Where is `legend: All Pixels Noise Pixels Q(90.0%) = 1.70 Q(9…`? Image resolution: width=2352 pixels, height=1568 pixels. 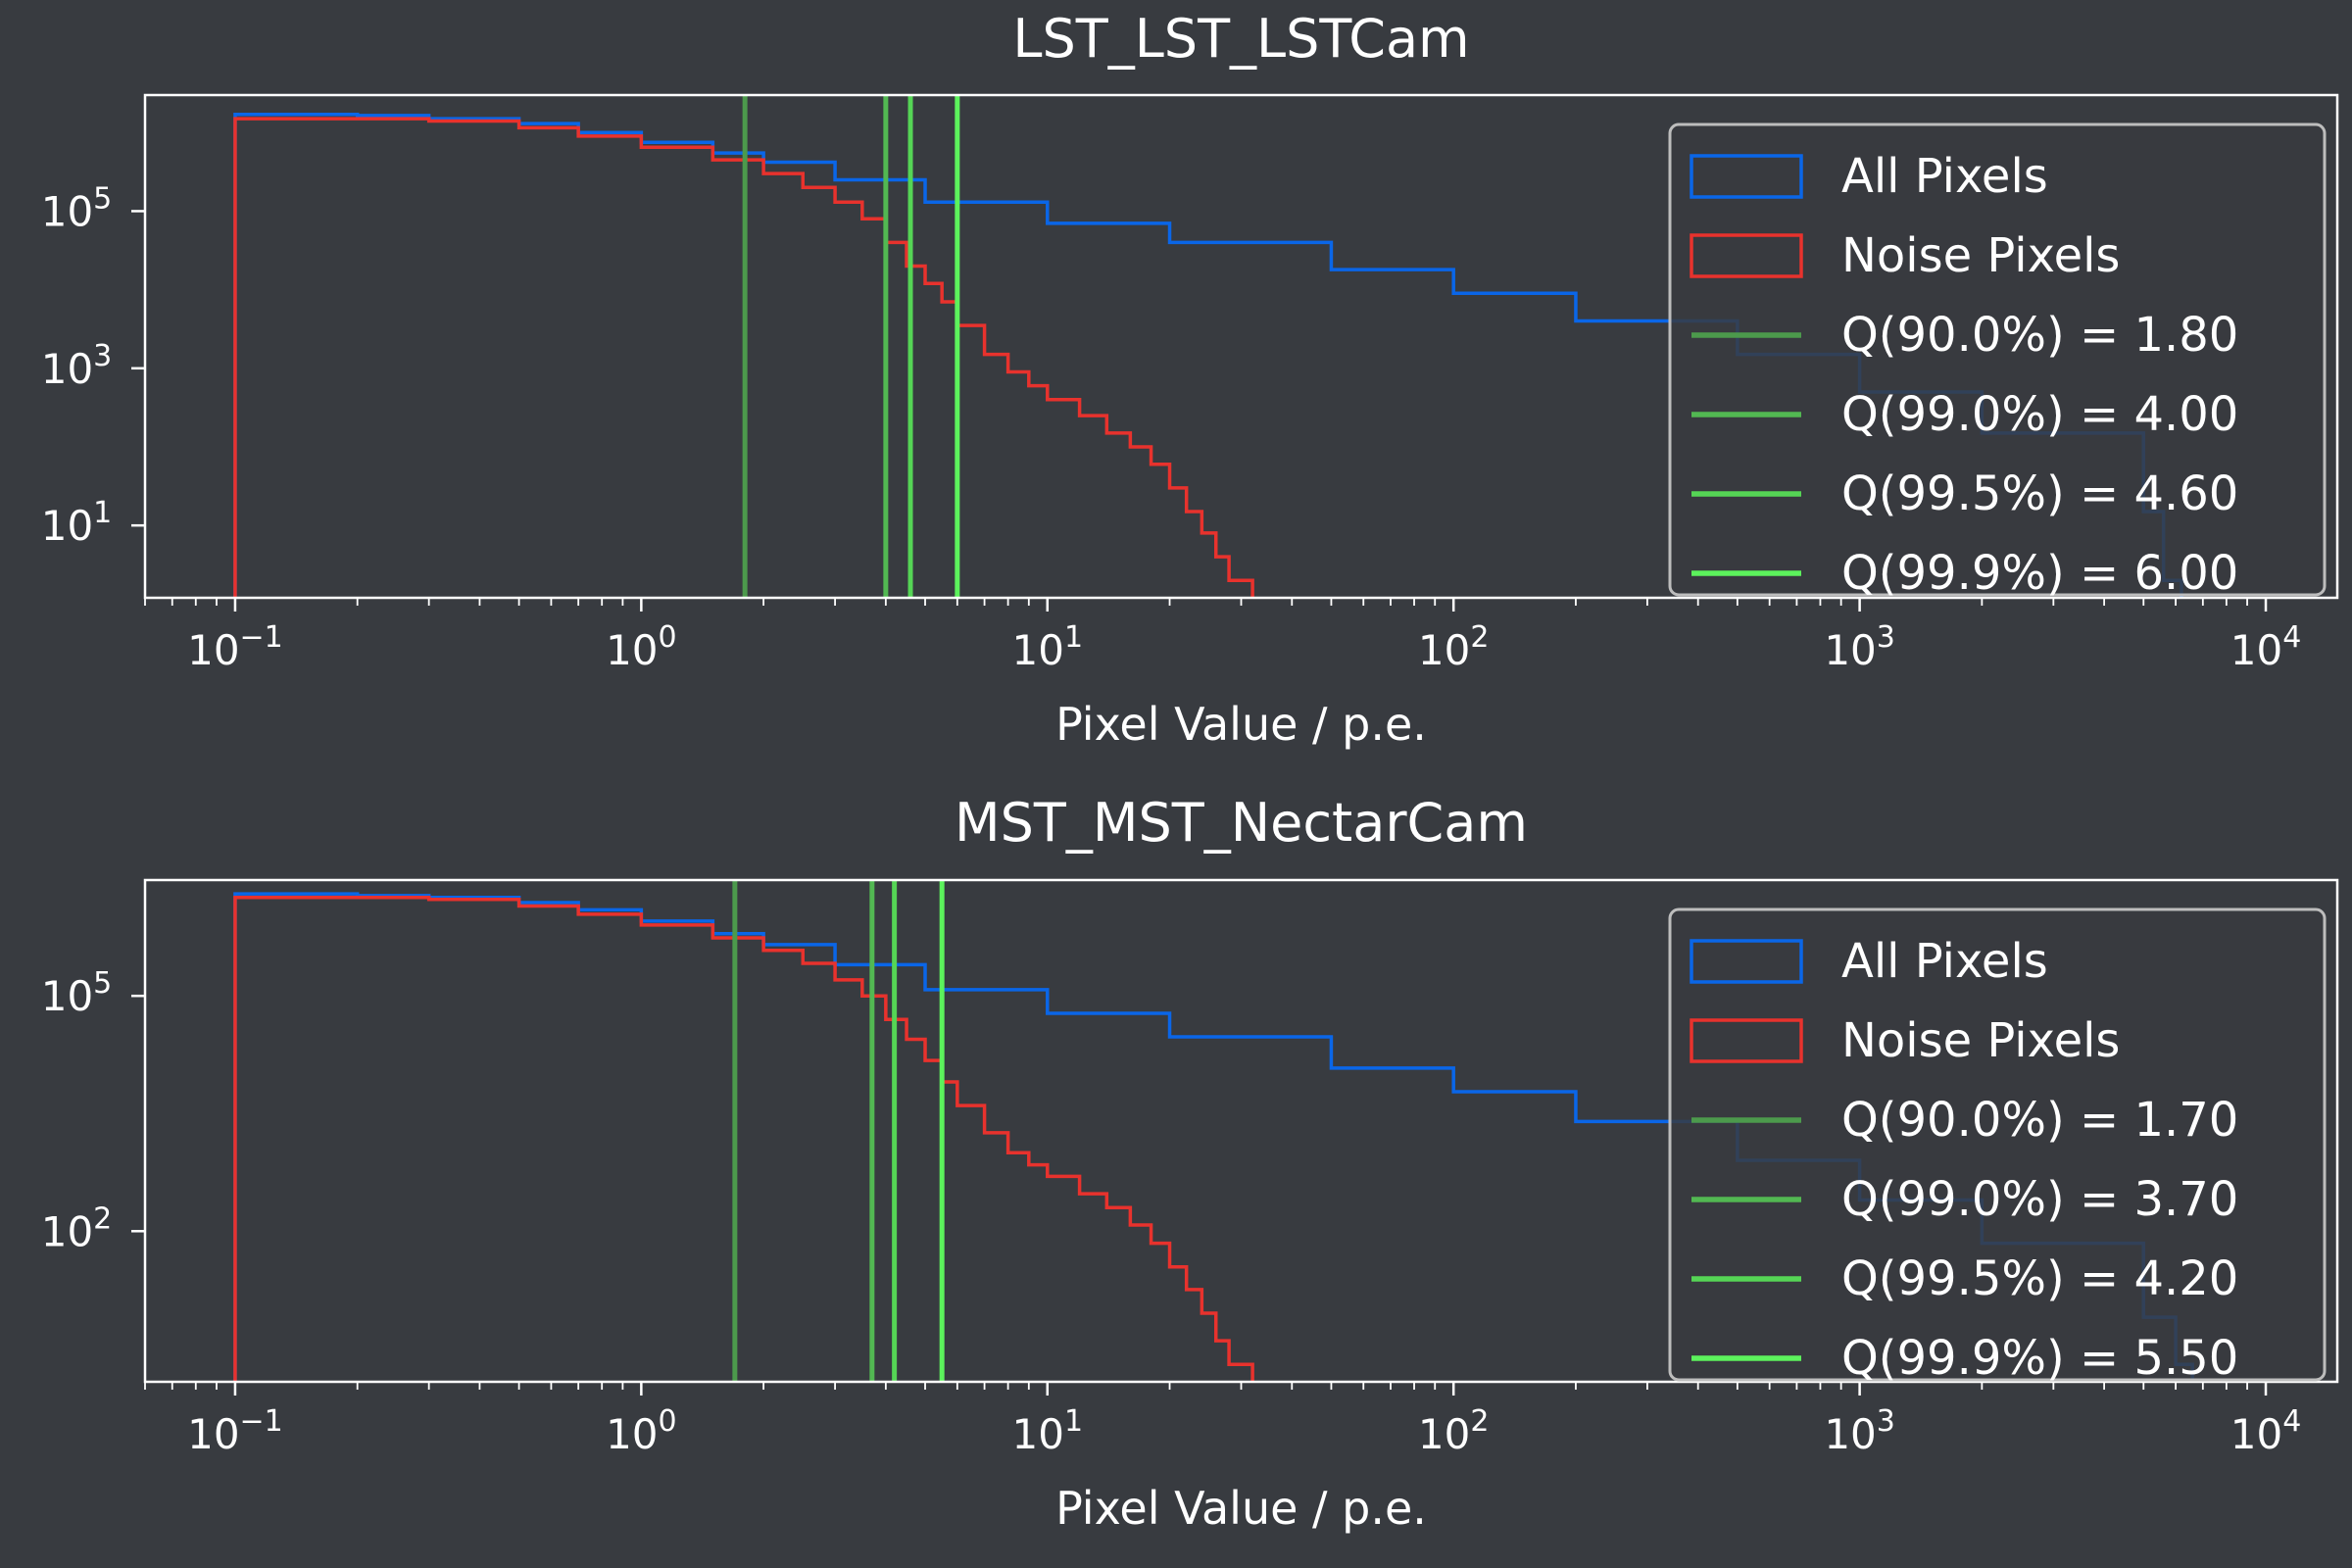 legend: All Pixels Noise Pixels Q(90.0%) = 1.70 Q(9… is located at coordinates (1997, 1146).